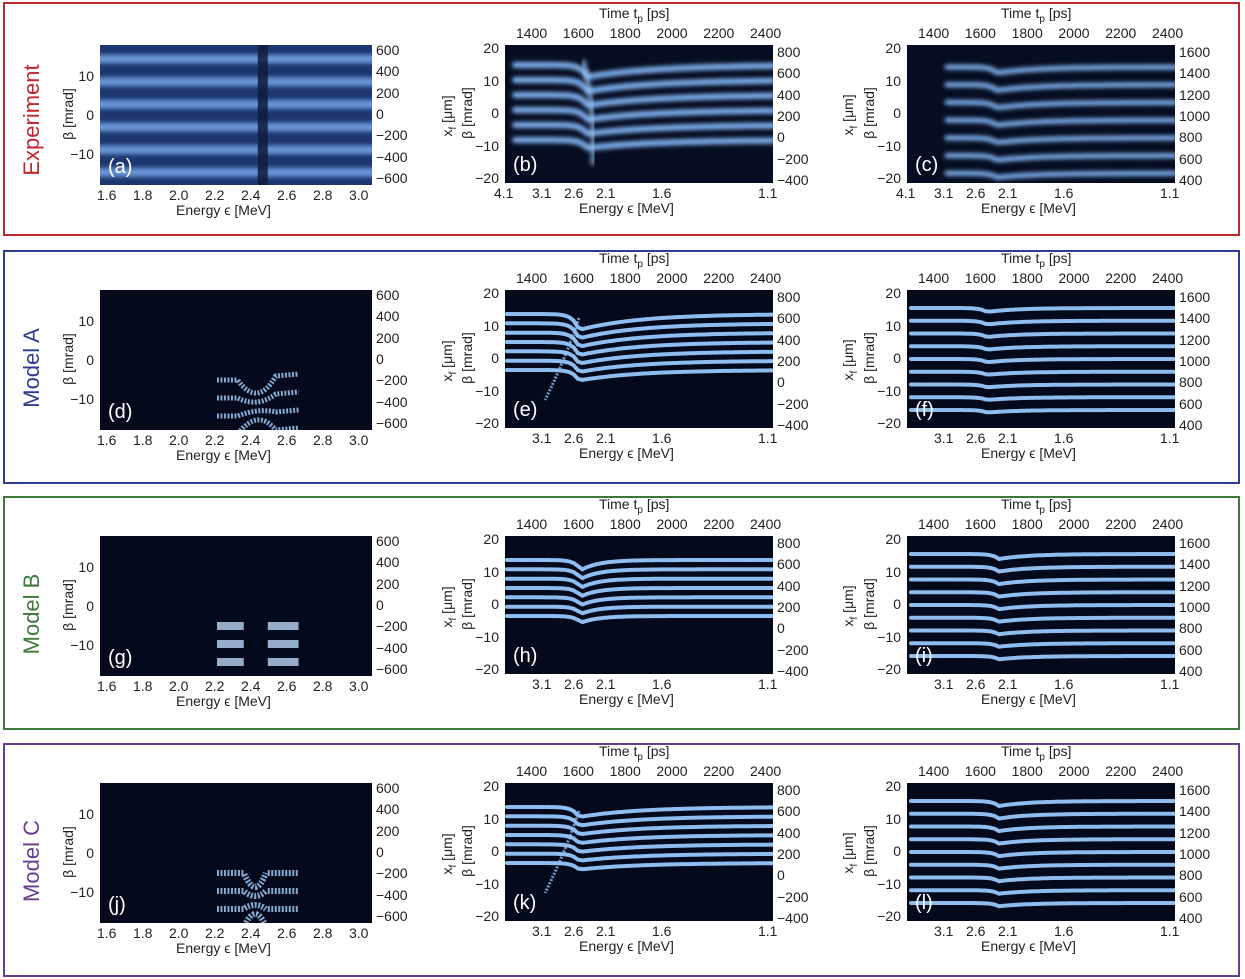 The height and width of the screenshot is (979, 1245). I want to click on panel-letter: (e), so click(525, 410).